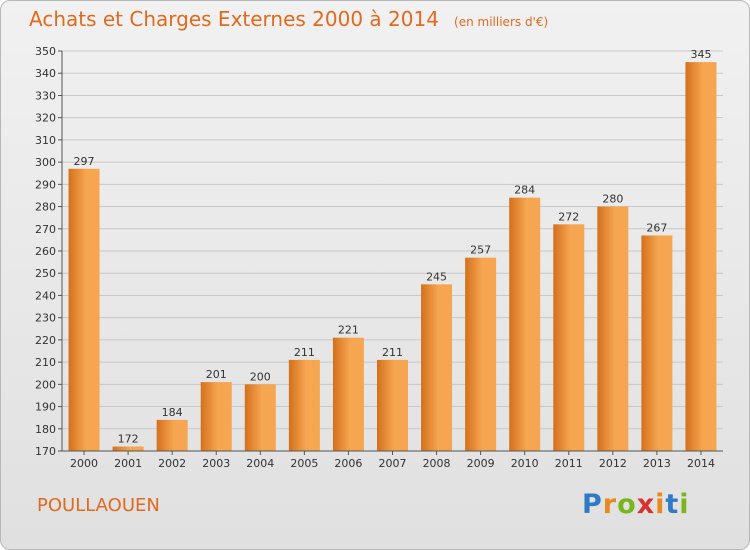 This screenshot has width=750, height=550. Describe the element at coordinates (524, 190) in the screenshot. I see `bar-value-label: 284` at that location.